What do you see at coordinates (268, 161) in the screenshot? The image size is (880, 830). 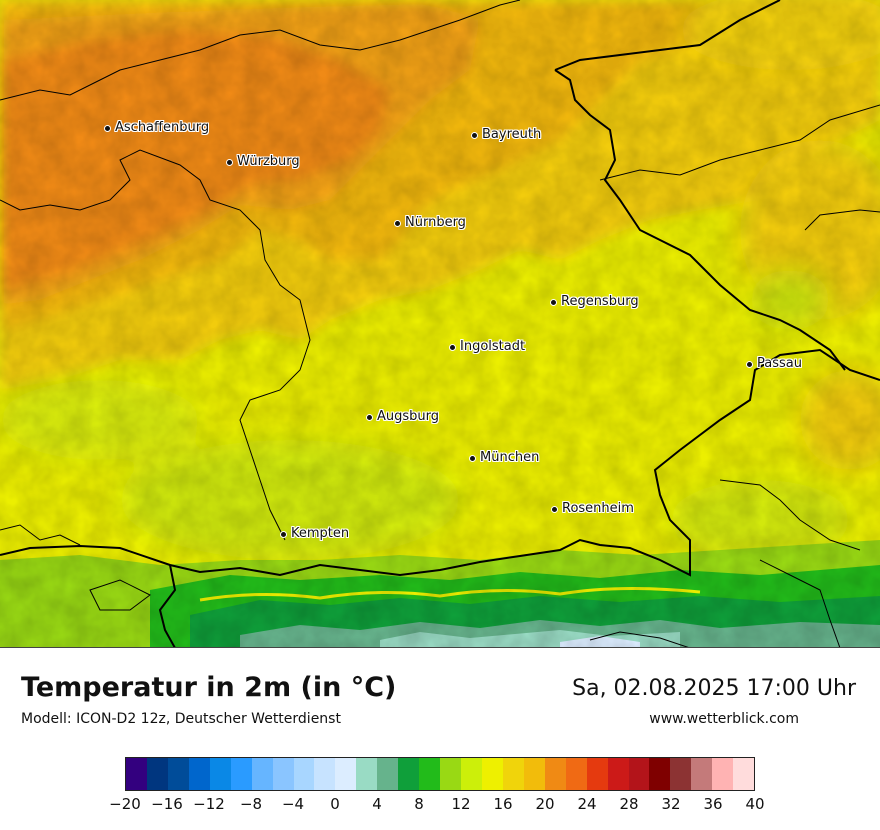 I see `city-label: Würzburg` at bounding box center [268, 161].